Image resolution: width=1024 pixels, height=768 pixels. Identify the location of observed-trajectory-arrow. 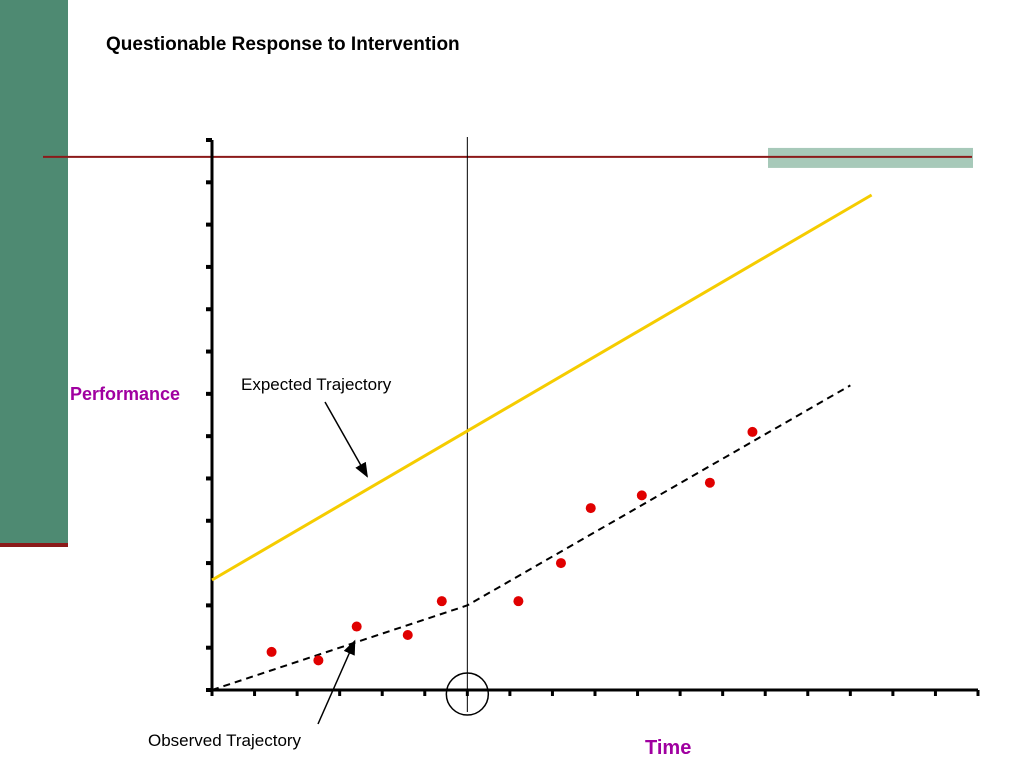
(336, 682).